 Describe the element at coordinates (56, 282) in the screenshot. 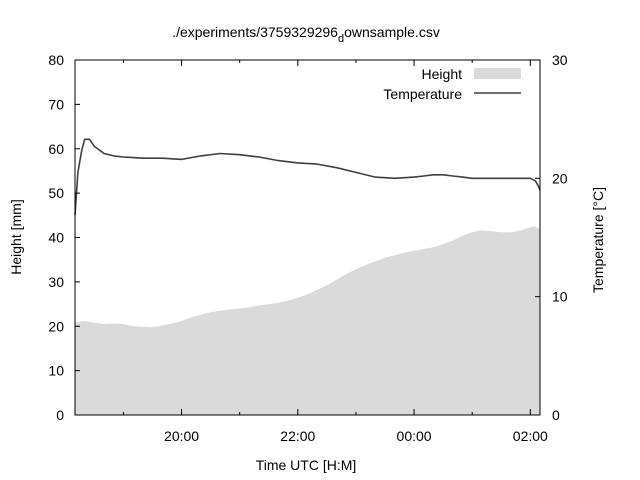

I see `y-tick-label: 30` at that location.